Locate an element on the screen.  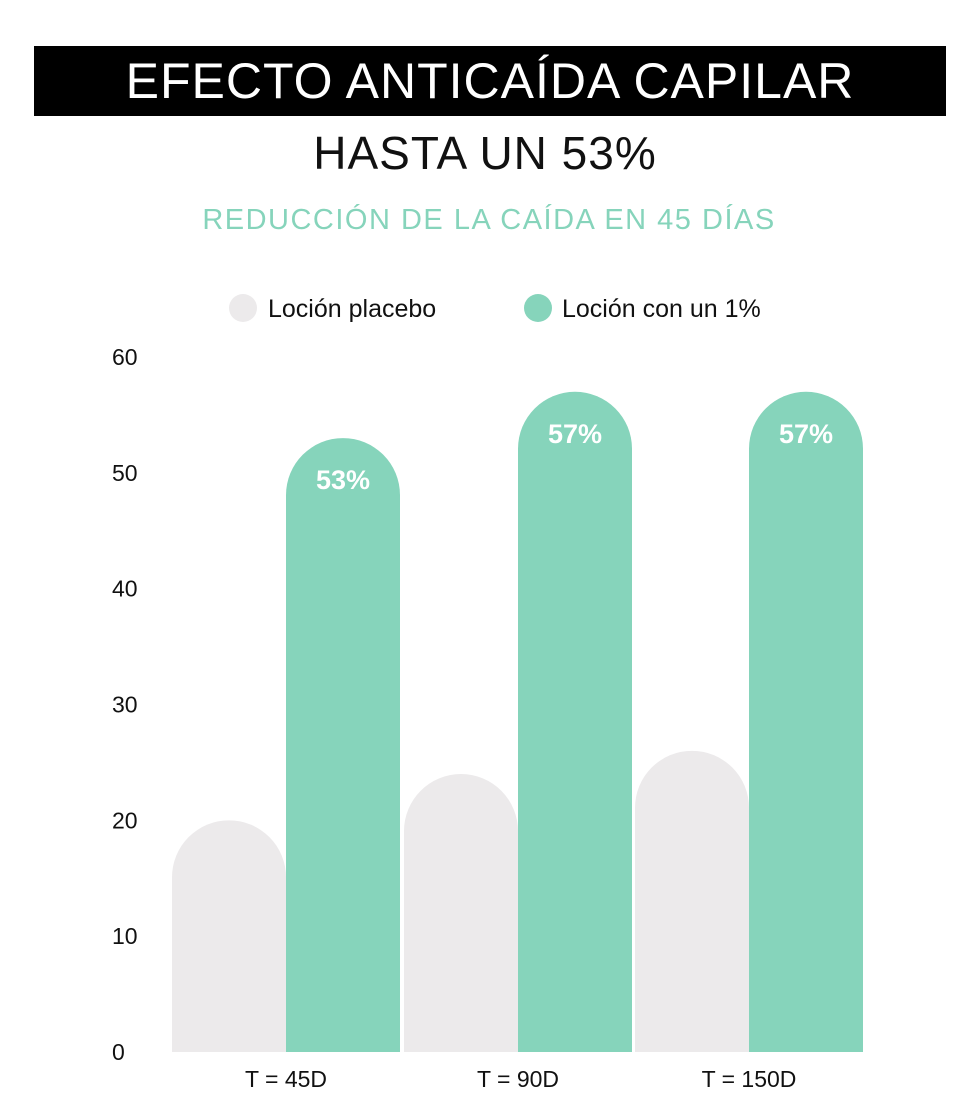
legend-label: Loción con un 1% is located at coordinates (661, 309).